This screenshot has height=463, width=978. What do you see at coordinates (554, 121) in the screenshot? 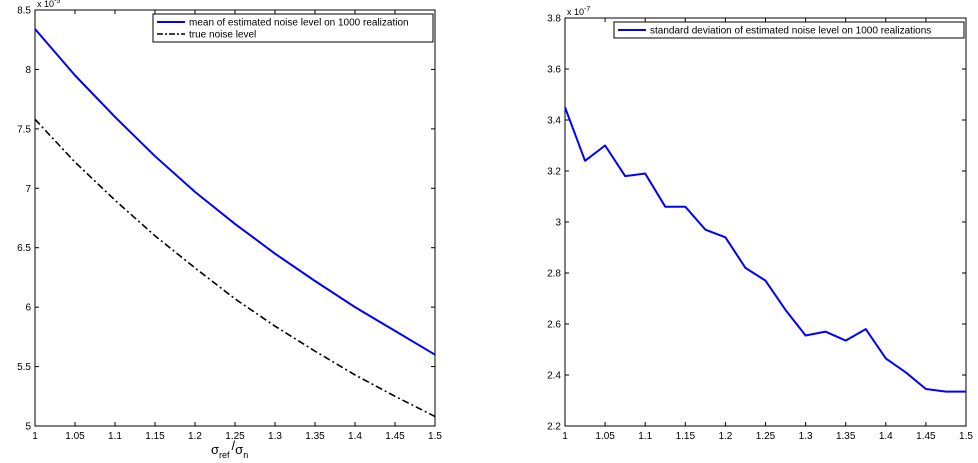
I see `y-tick-label: 3.4` at bounding box center [554, 121].